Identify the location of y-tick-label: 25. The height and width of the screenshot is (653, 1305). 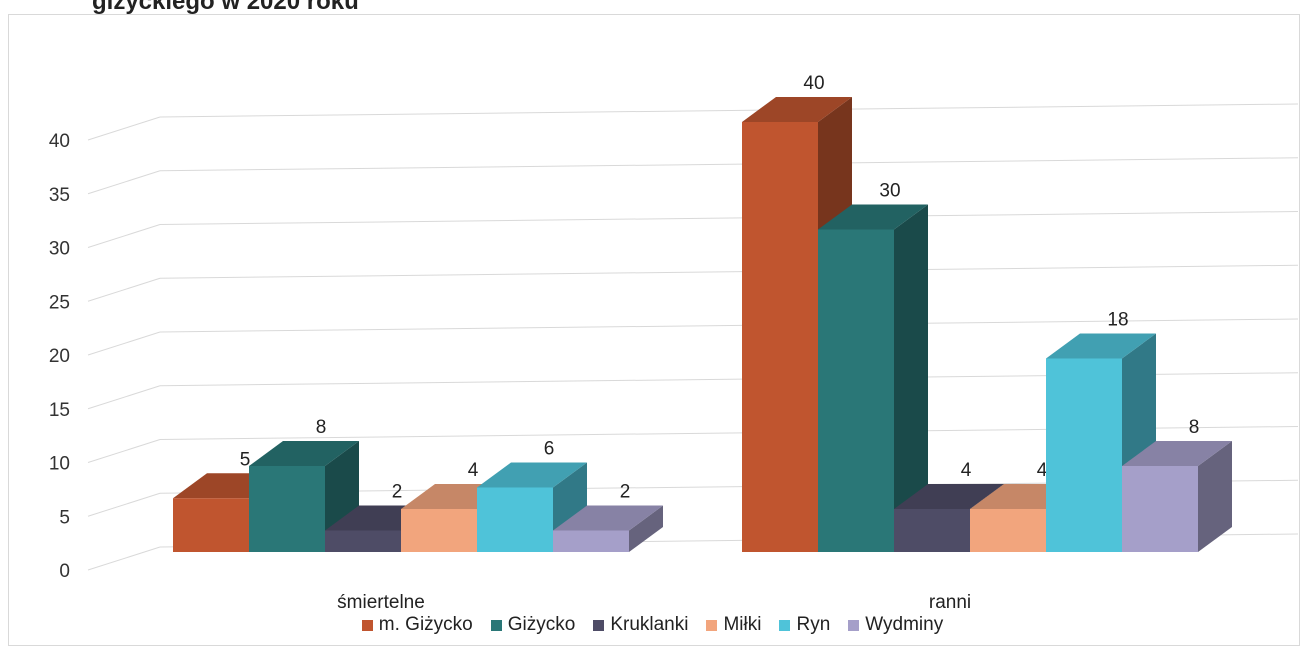
(59, 302).